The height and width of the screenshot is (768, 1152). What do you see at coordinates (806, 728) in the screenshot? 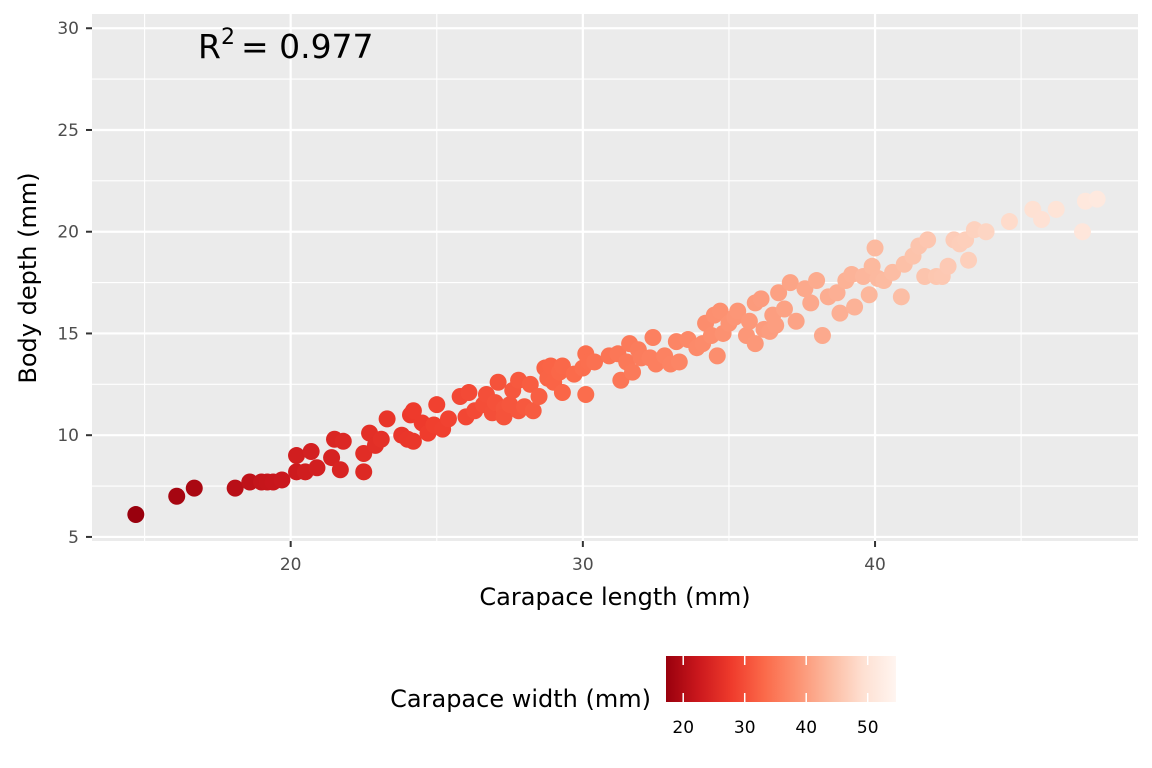
I see `legend-tick-label: 40` at bounding box center [806, 728].